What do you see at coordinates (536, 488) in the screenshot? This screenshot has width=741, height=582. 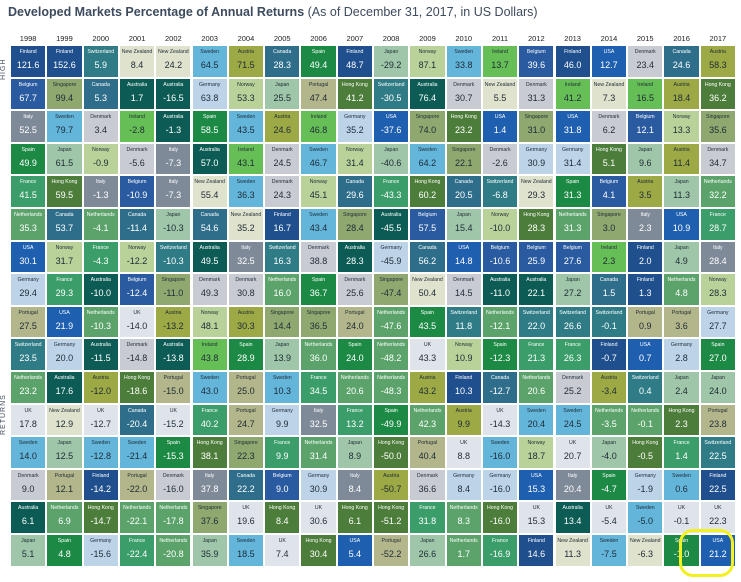 I see `cell-return: 15.3` at bounding box center [536, 488].